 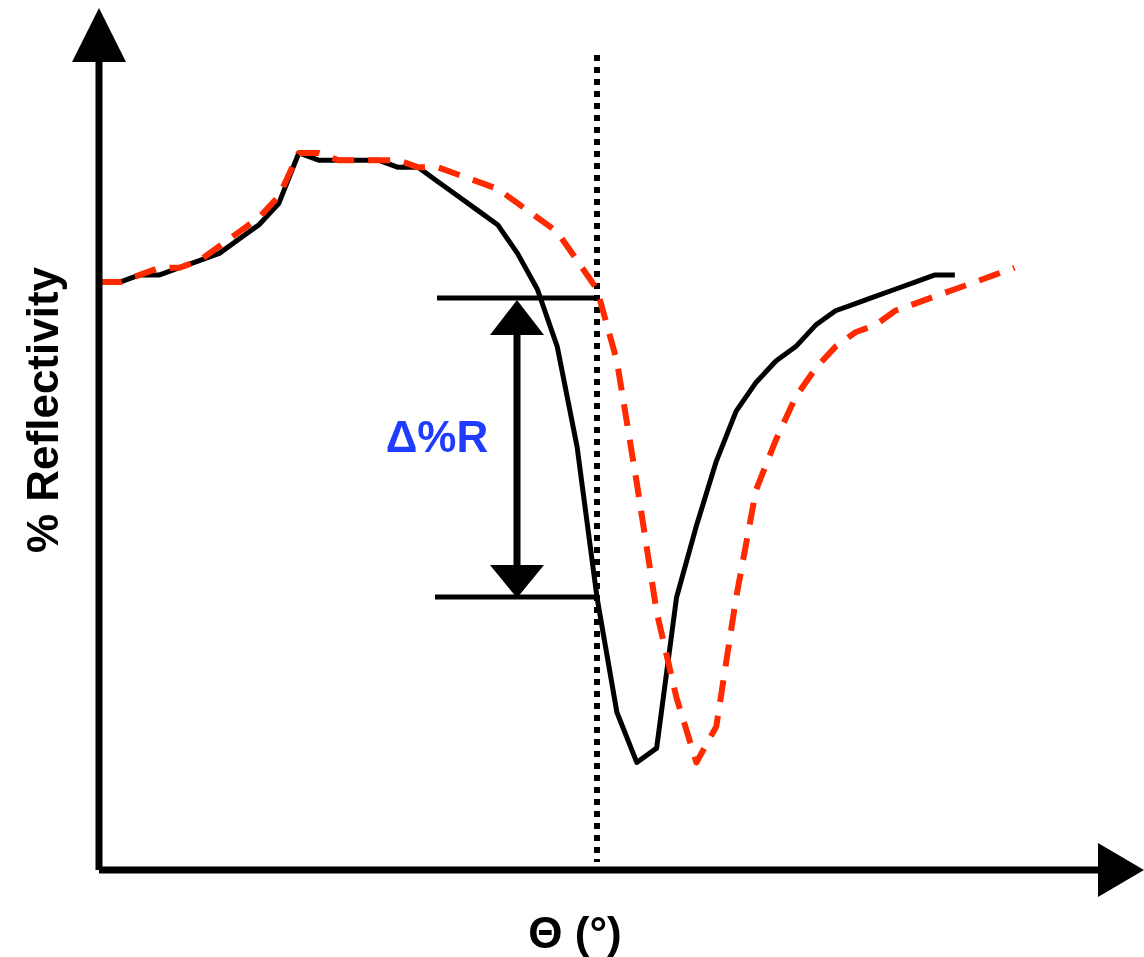 What do you see at coordinates (437, 436) in the screenshot?
I see `annotation: Δ%R` at bounding box center [437, 436].